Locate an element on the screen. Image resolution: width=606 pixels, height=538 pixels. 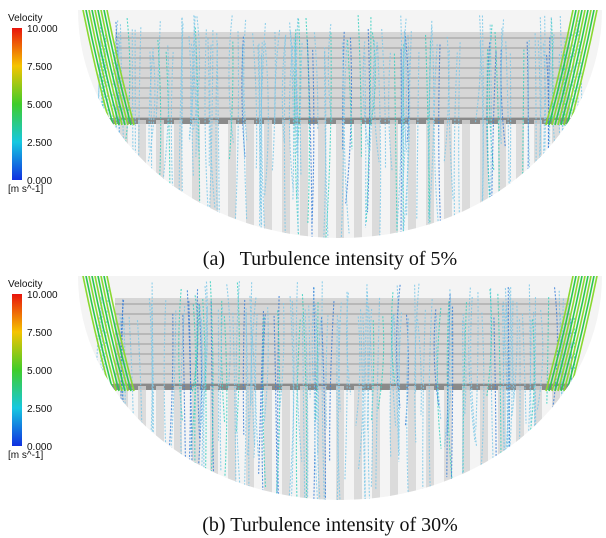
caption: (a) Turbulence intensity of 5% is located at coordinates (330, 259).